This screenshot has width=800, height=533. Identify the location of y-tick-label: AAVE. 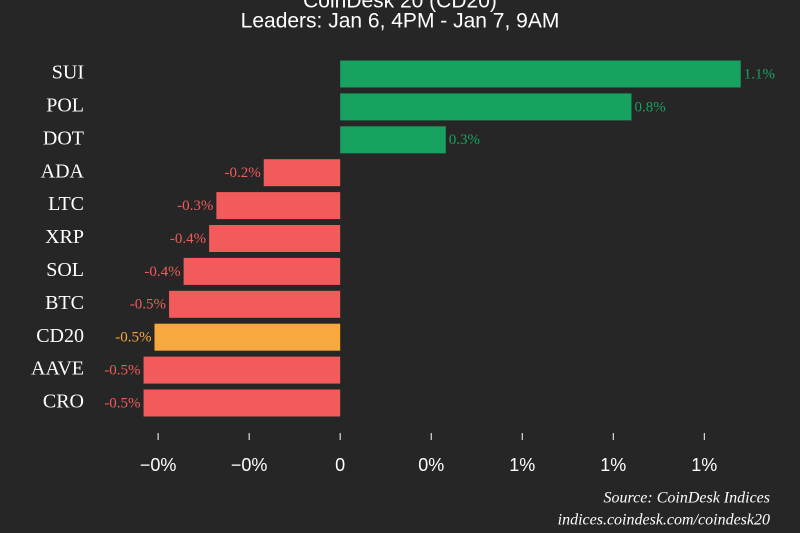
(57, 369).